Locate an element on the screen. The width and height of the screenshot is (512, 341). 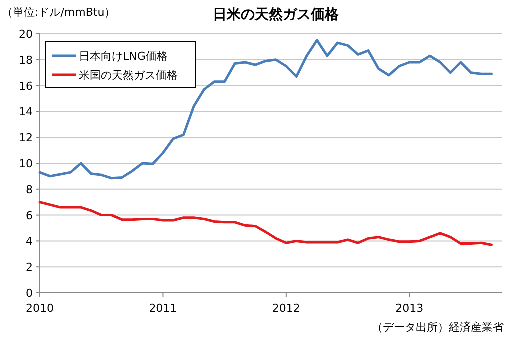
y-tick-label: 18 is located at coordinates (26, 60).